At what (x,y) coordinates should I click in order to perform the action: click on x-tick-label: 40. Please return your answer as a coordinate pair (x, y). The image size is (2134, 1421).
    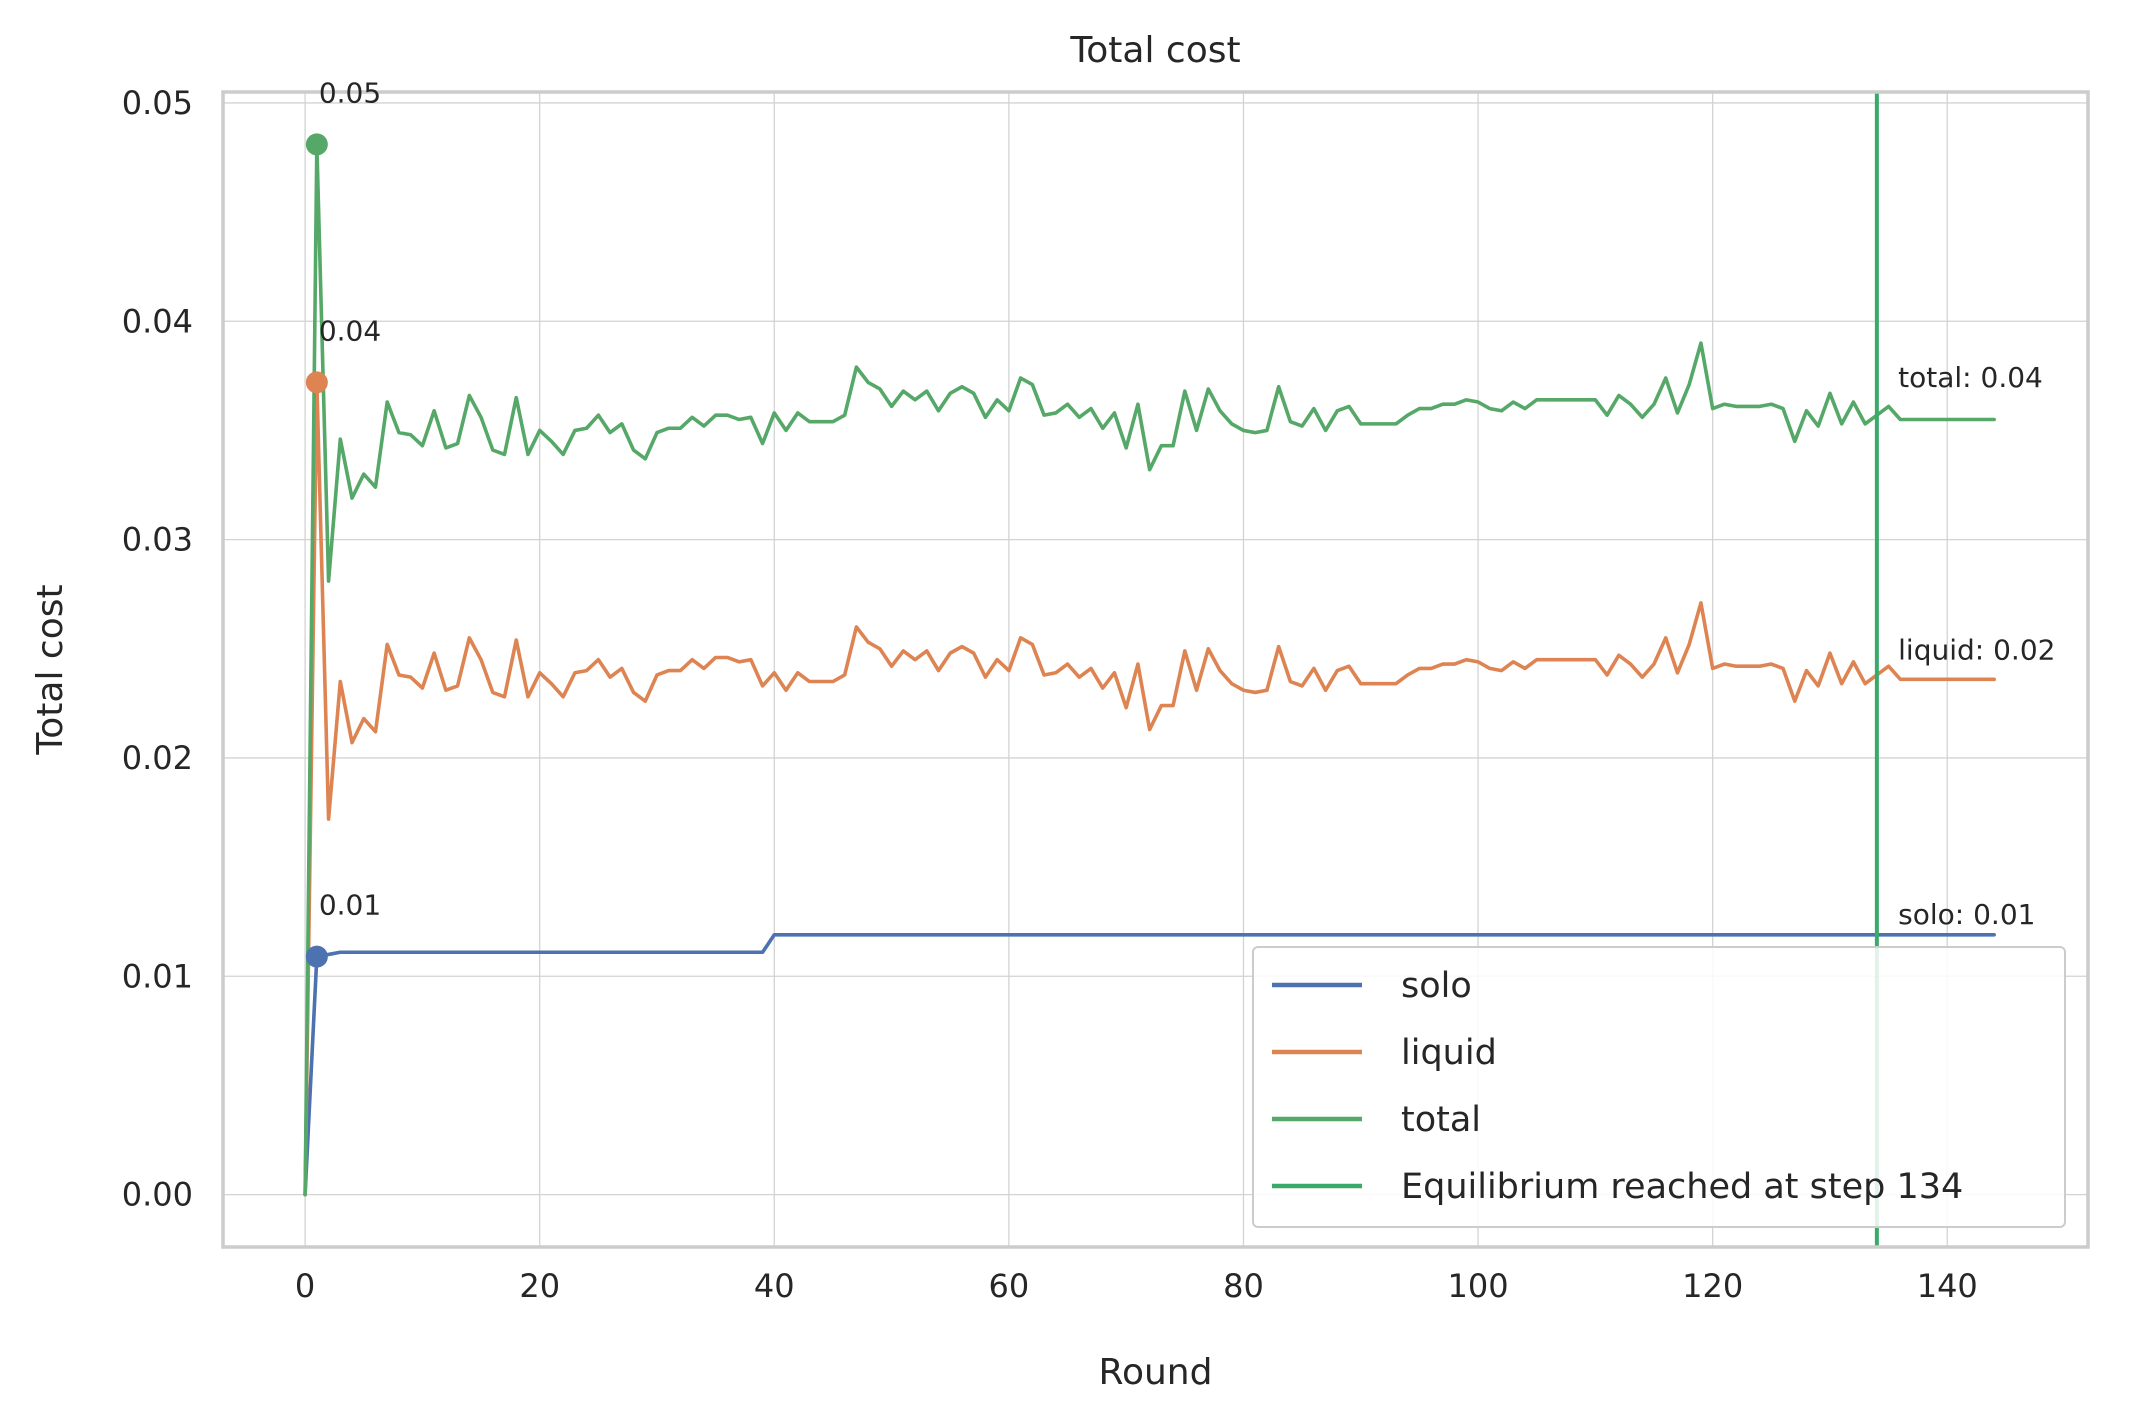
    Looking at the image, I should click on (774, 1286).